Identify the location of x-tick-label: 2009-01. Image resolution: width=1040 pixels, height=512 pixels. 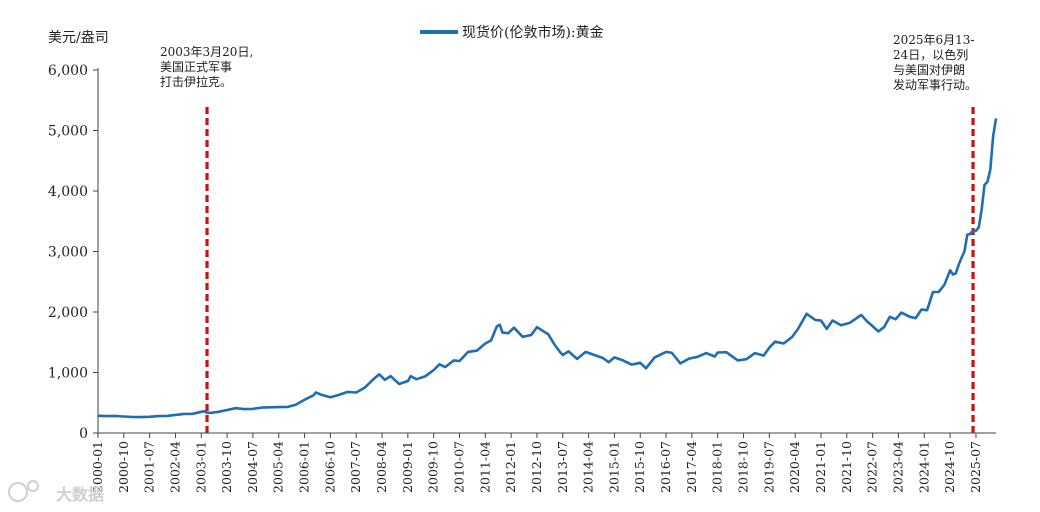
(407, 467).